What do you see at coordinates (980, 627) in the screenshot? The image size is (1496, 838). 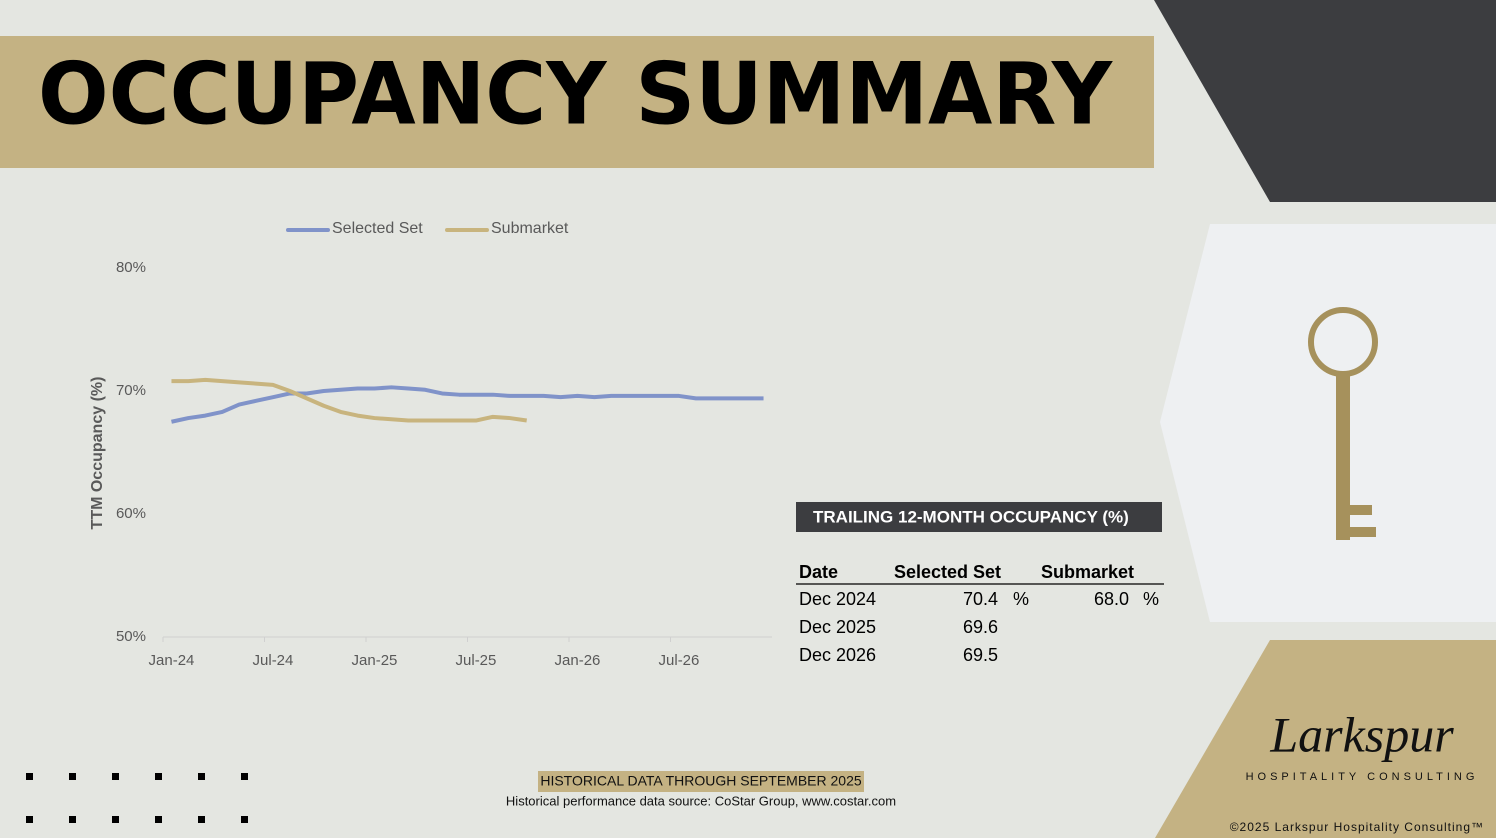 I see `table-cell: 69.6` at bounding box center [980, 627].